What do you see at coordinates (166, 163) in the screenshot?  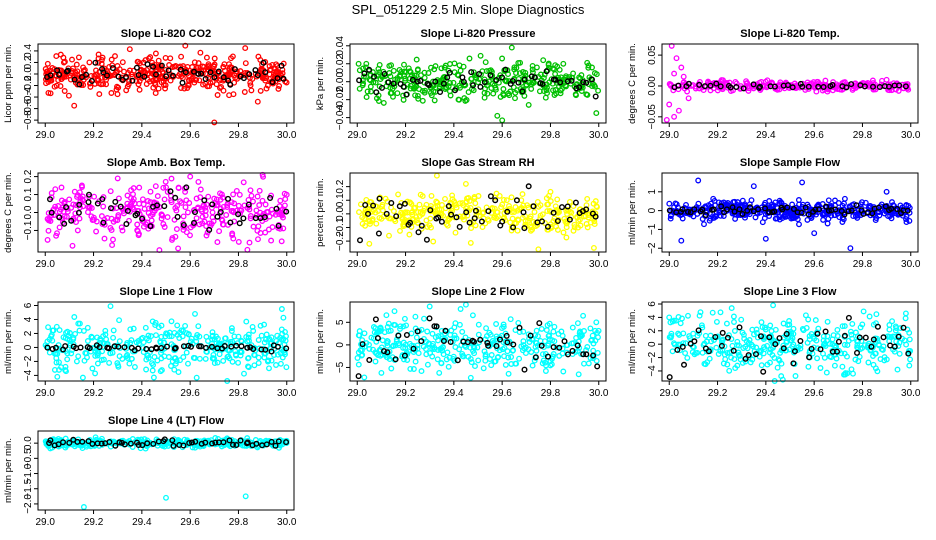 I see `panel-title: Slope Amb. Box Temp.` at bounding box center [166, 163].